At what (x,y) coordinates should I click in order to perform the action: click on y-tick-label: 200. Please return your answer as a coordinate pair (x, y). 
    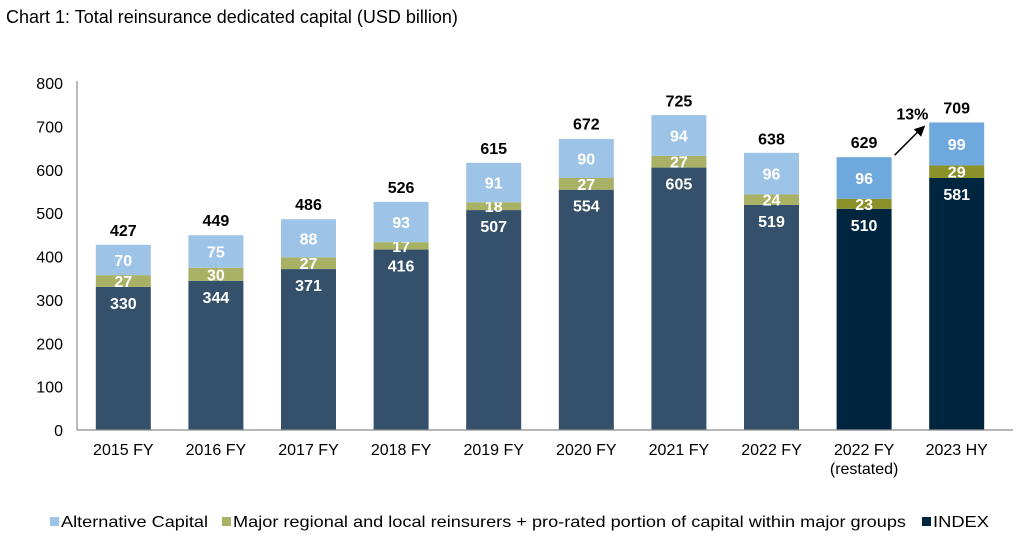
    Looking at the image, I should click on (49, 344).